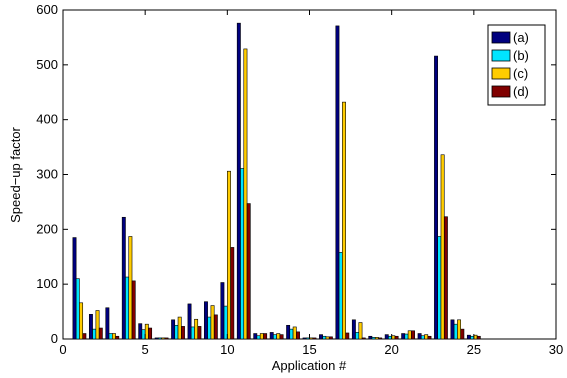 This screenshot has height=378, width=567. I want to click on x-tick-label: 15, so click(309, 349).